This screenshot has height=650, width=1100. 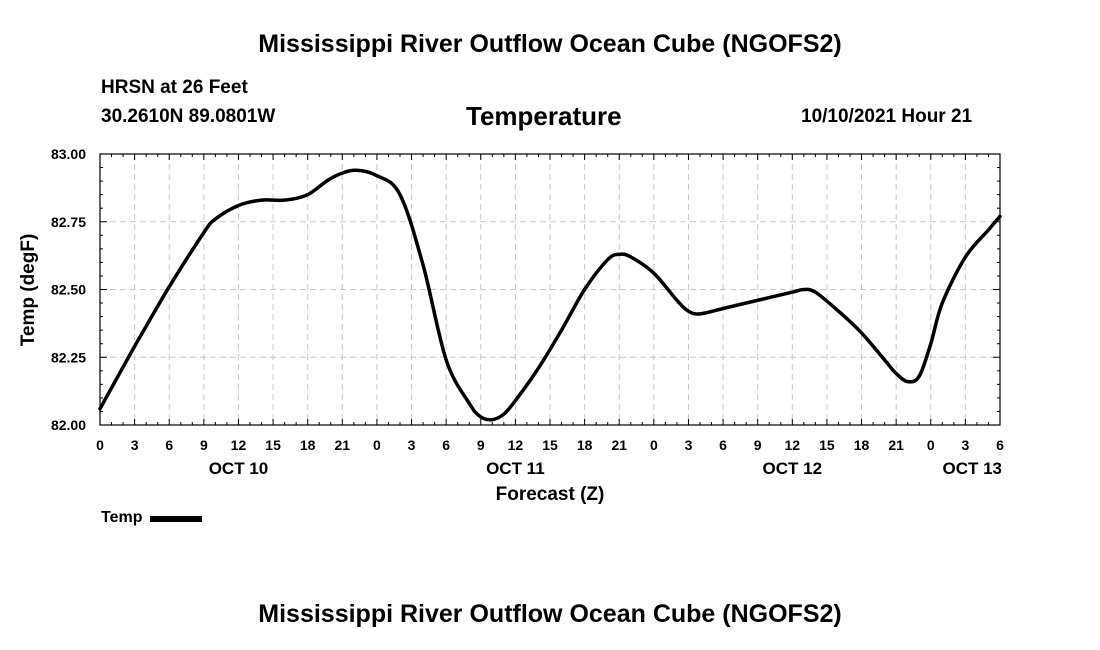 I want to click on station-label: HRSN at 26 Feet, so click(x=174, y=87).